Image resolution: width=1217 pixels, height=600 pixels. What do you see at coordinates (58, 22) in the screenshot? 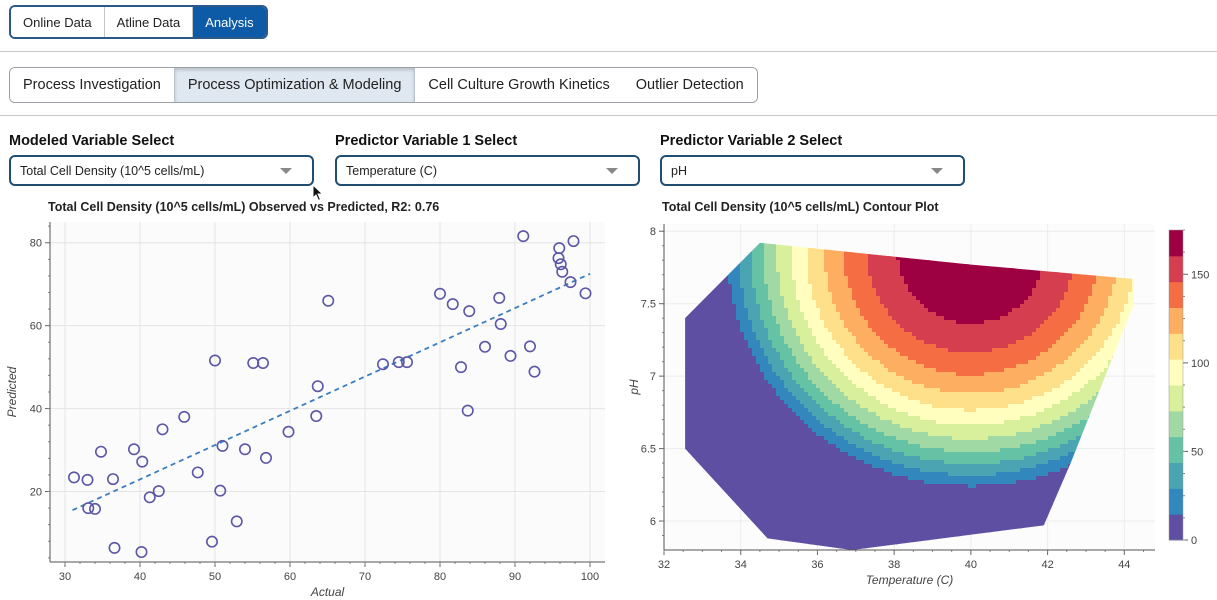
I see `tab-online-data: Online Data` at bounding box center [58, 22].